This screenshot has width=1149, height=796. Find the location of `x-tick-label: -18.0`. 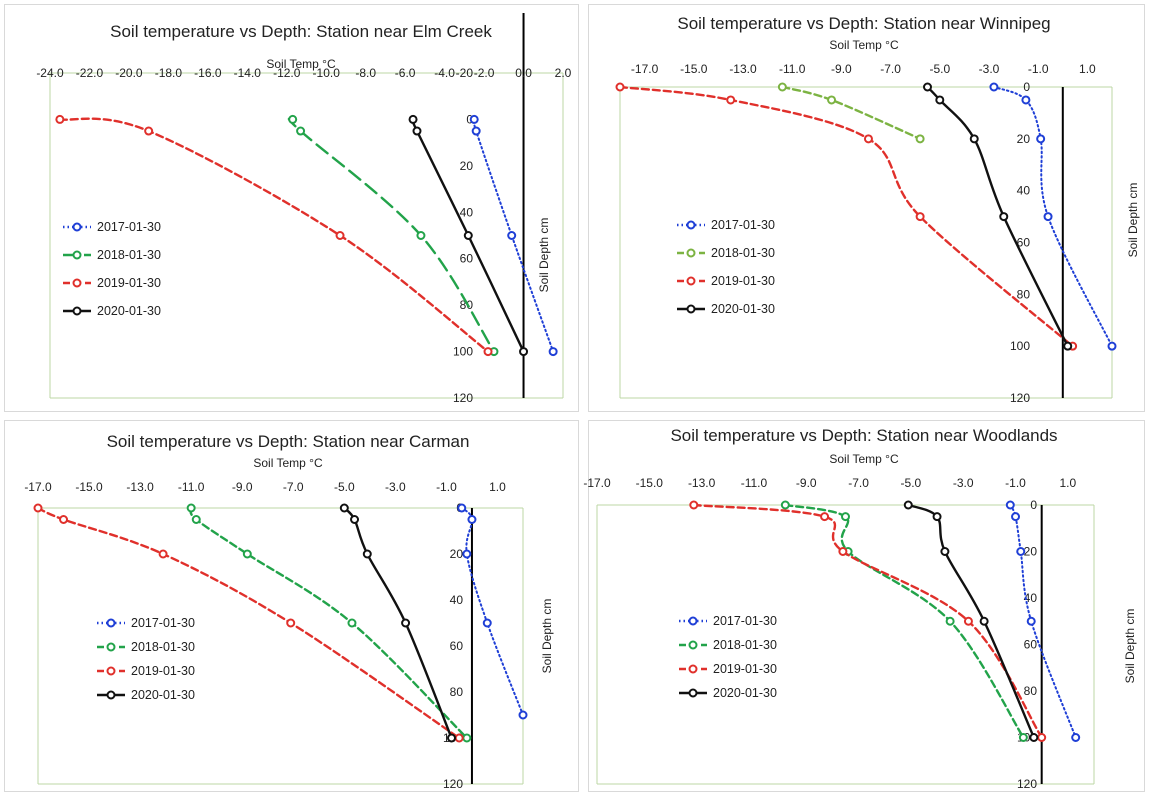

x-tick-label: -18.0 is located at coordinates (169, 73).